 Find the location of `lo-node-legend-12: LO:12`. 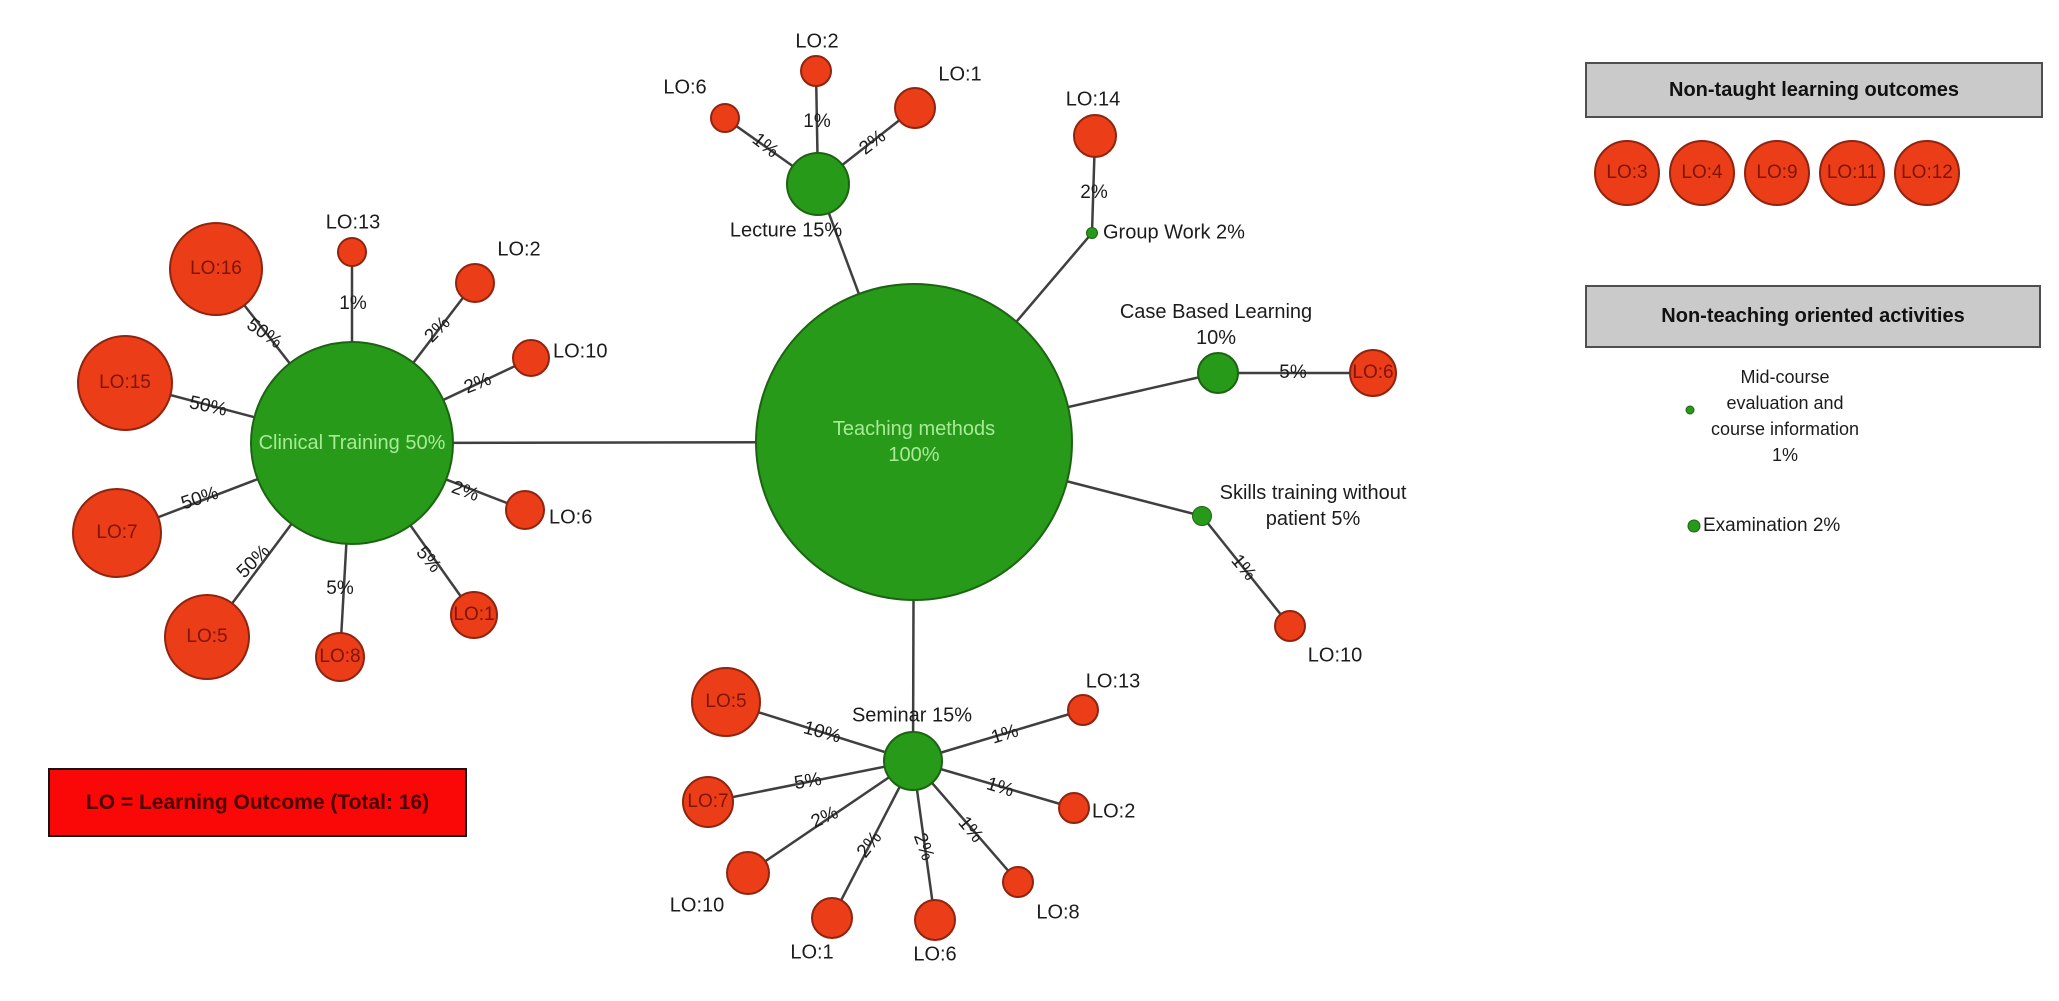

lo-node-legend-12: LO:12 is located at coordinates (1927, 173).